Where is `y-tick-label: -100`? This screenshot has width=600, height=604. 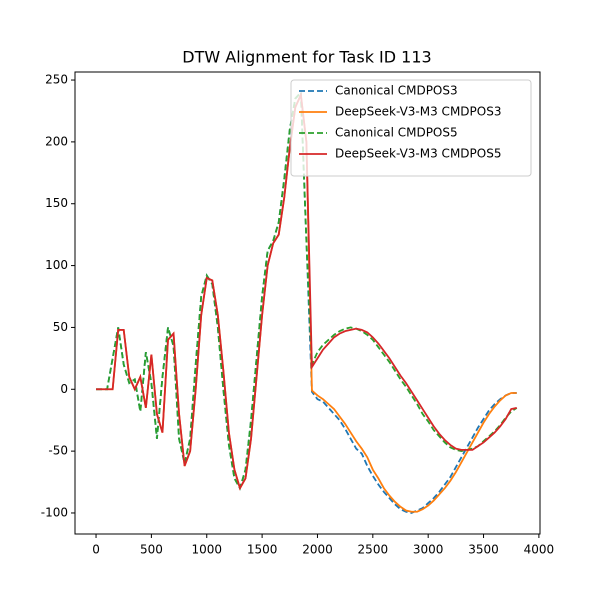
y-tick-label: -100 is located at coordinates (54, 512).